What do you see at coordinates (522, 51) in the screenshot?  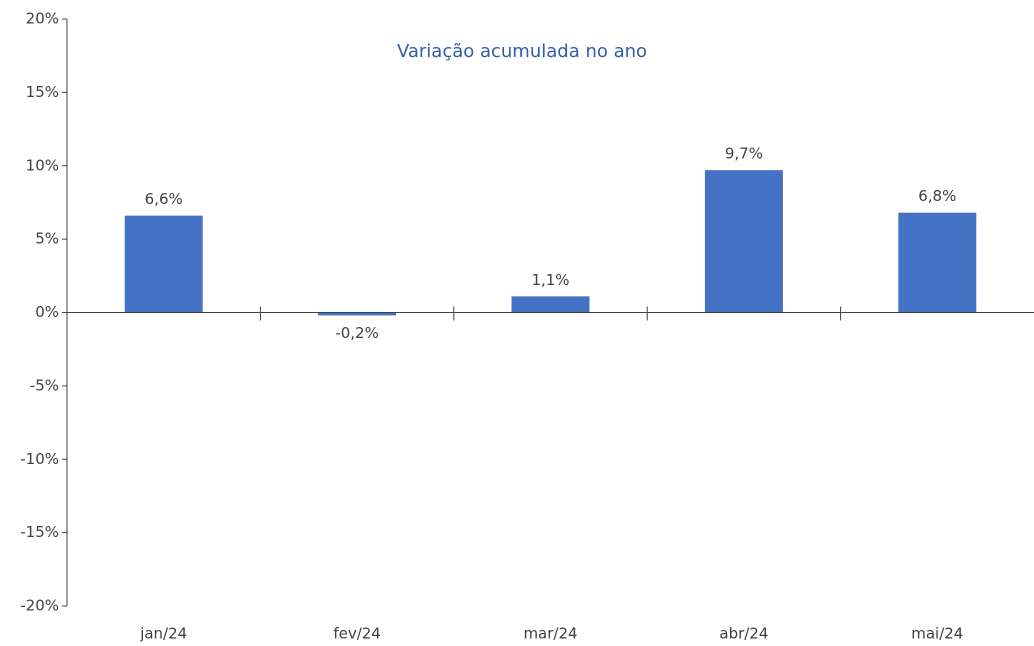 I see `chart-title: Variação acumulada no ano` at bounding box center [522, 51].